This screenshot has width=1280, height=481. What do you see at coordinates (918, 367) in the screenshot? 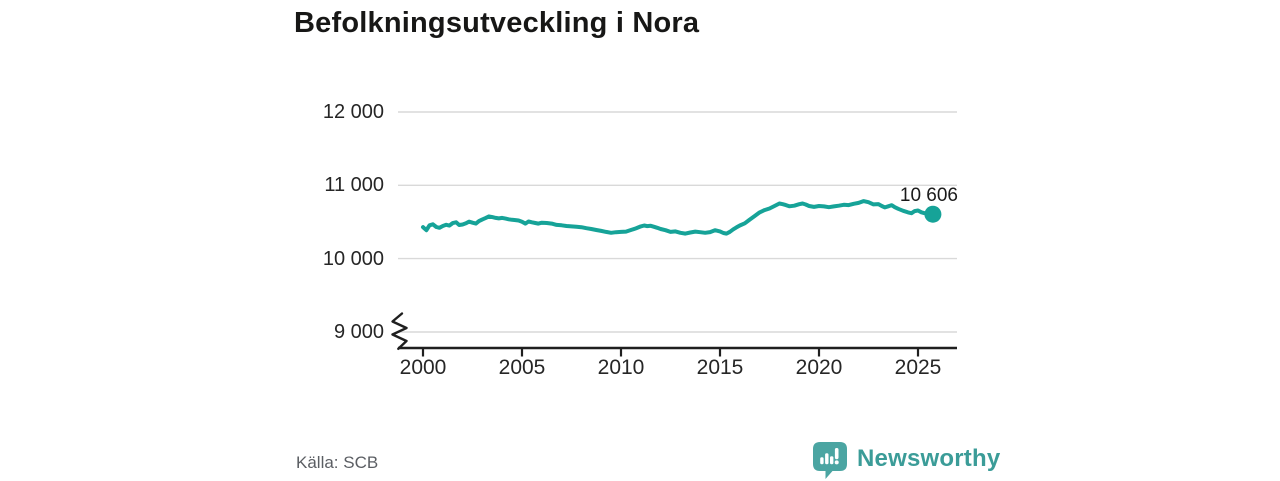
I see `x-axis-label: 2025` at bounding box center [918, 367].